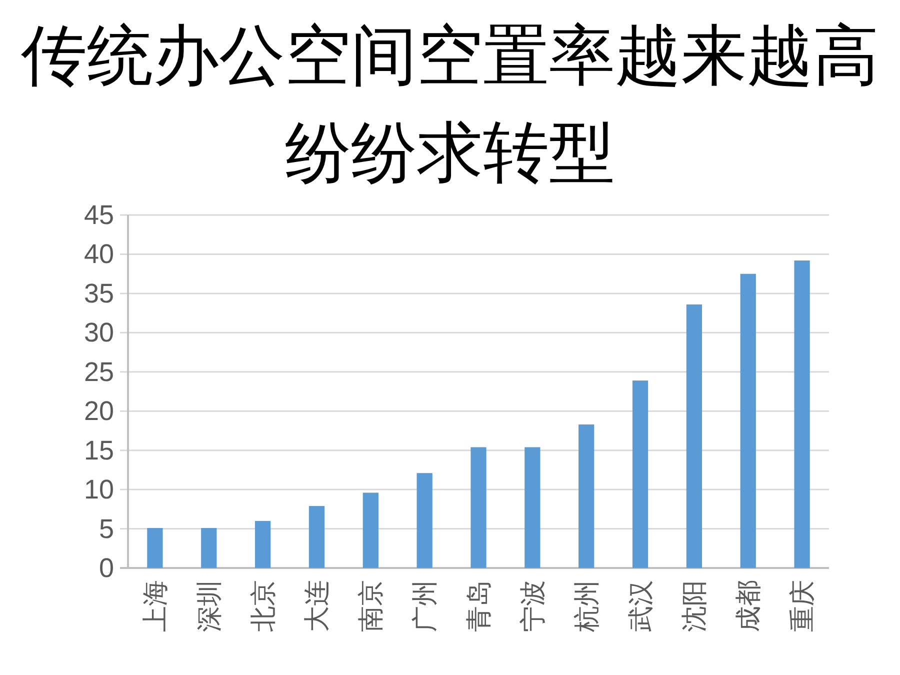 The image size is (900, 675). Describe the element at coordinates (99, 254) in the screenshot. I see `ytick: 40` at that location.